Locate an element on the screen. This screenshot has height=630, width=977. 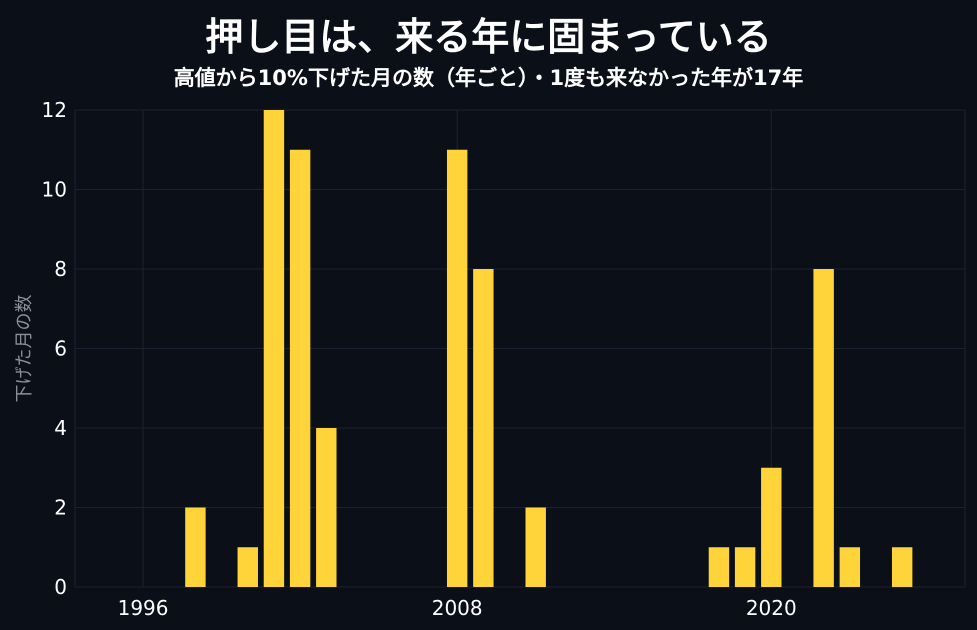
y-tick-label: 10 is located at coordinates (54, 190).